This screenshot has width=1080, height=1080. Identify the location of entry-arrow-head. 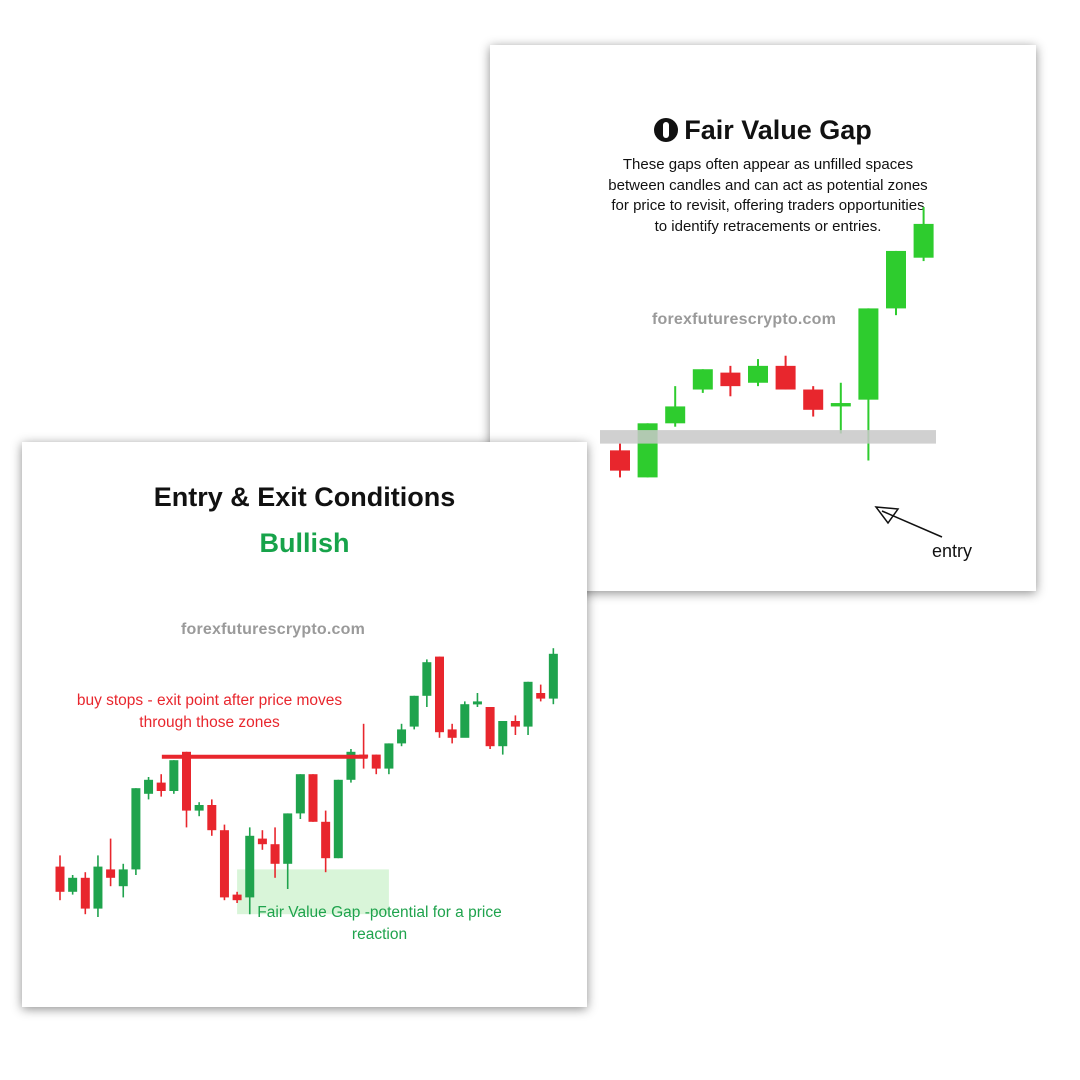
(887, 515).